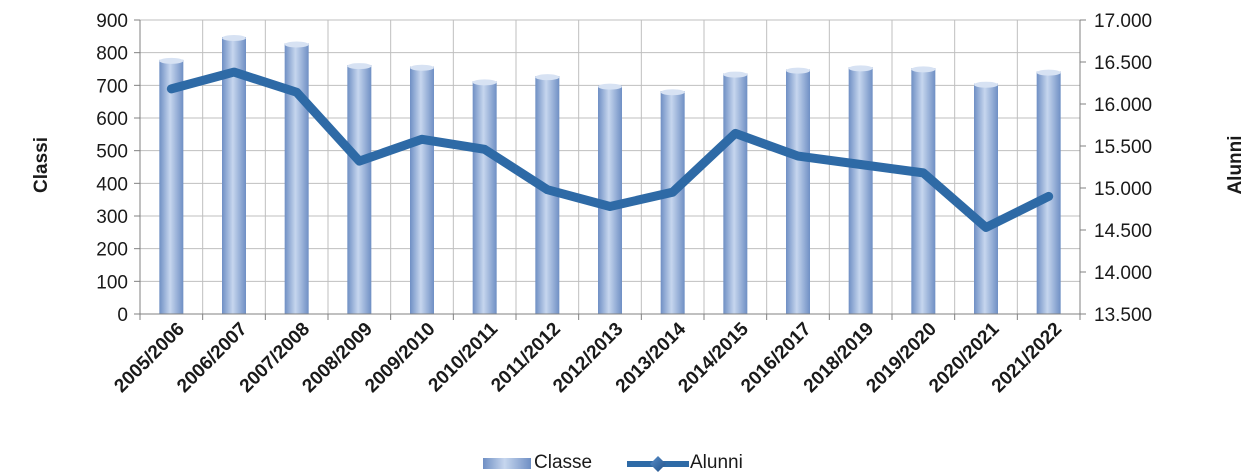  I want to click on right-axis-title: Alunni, so click(1235, 164).